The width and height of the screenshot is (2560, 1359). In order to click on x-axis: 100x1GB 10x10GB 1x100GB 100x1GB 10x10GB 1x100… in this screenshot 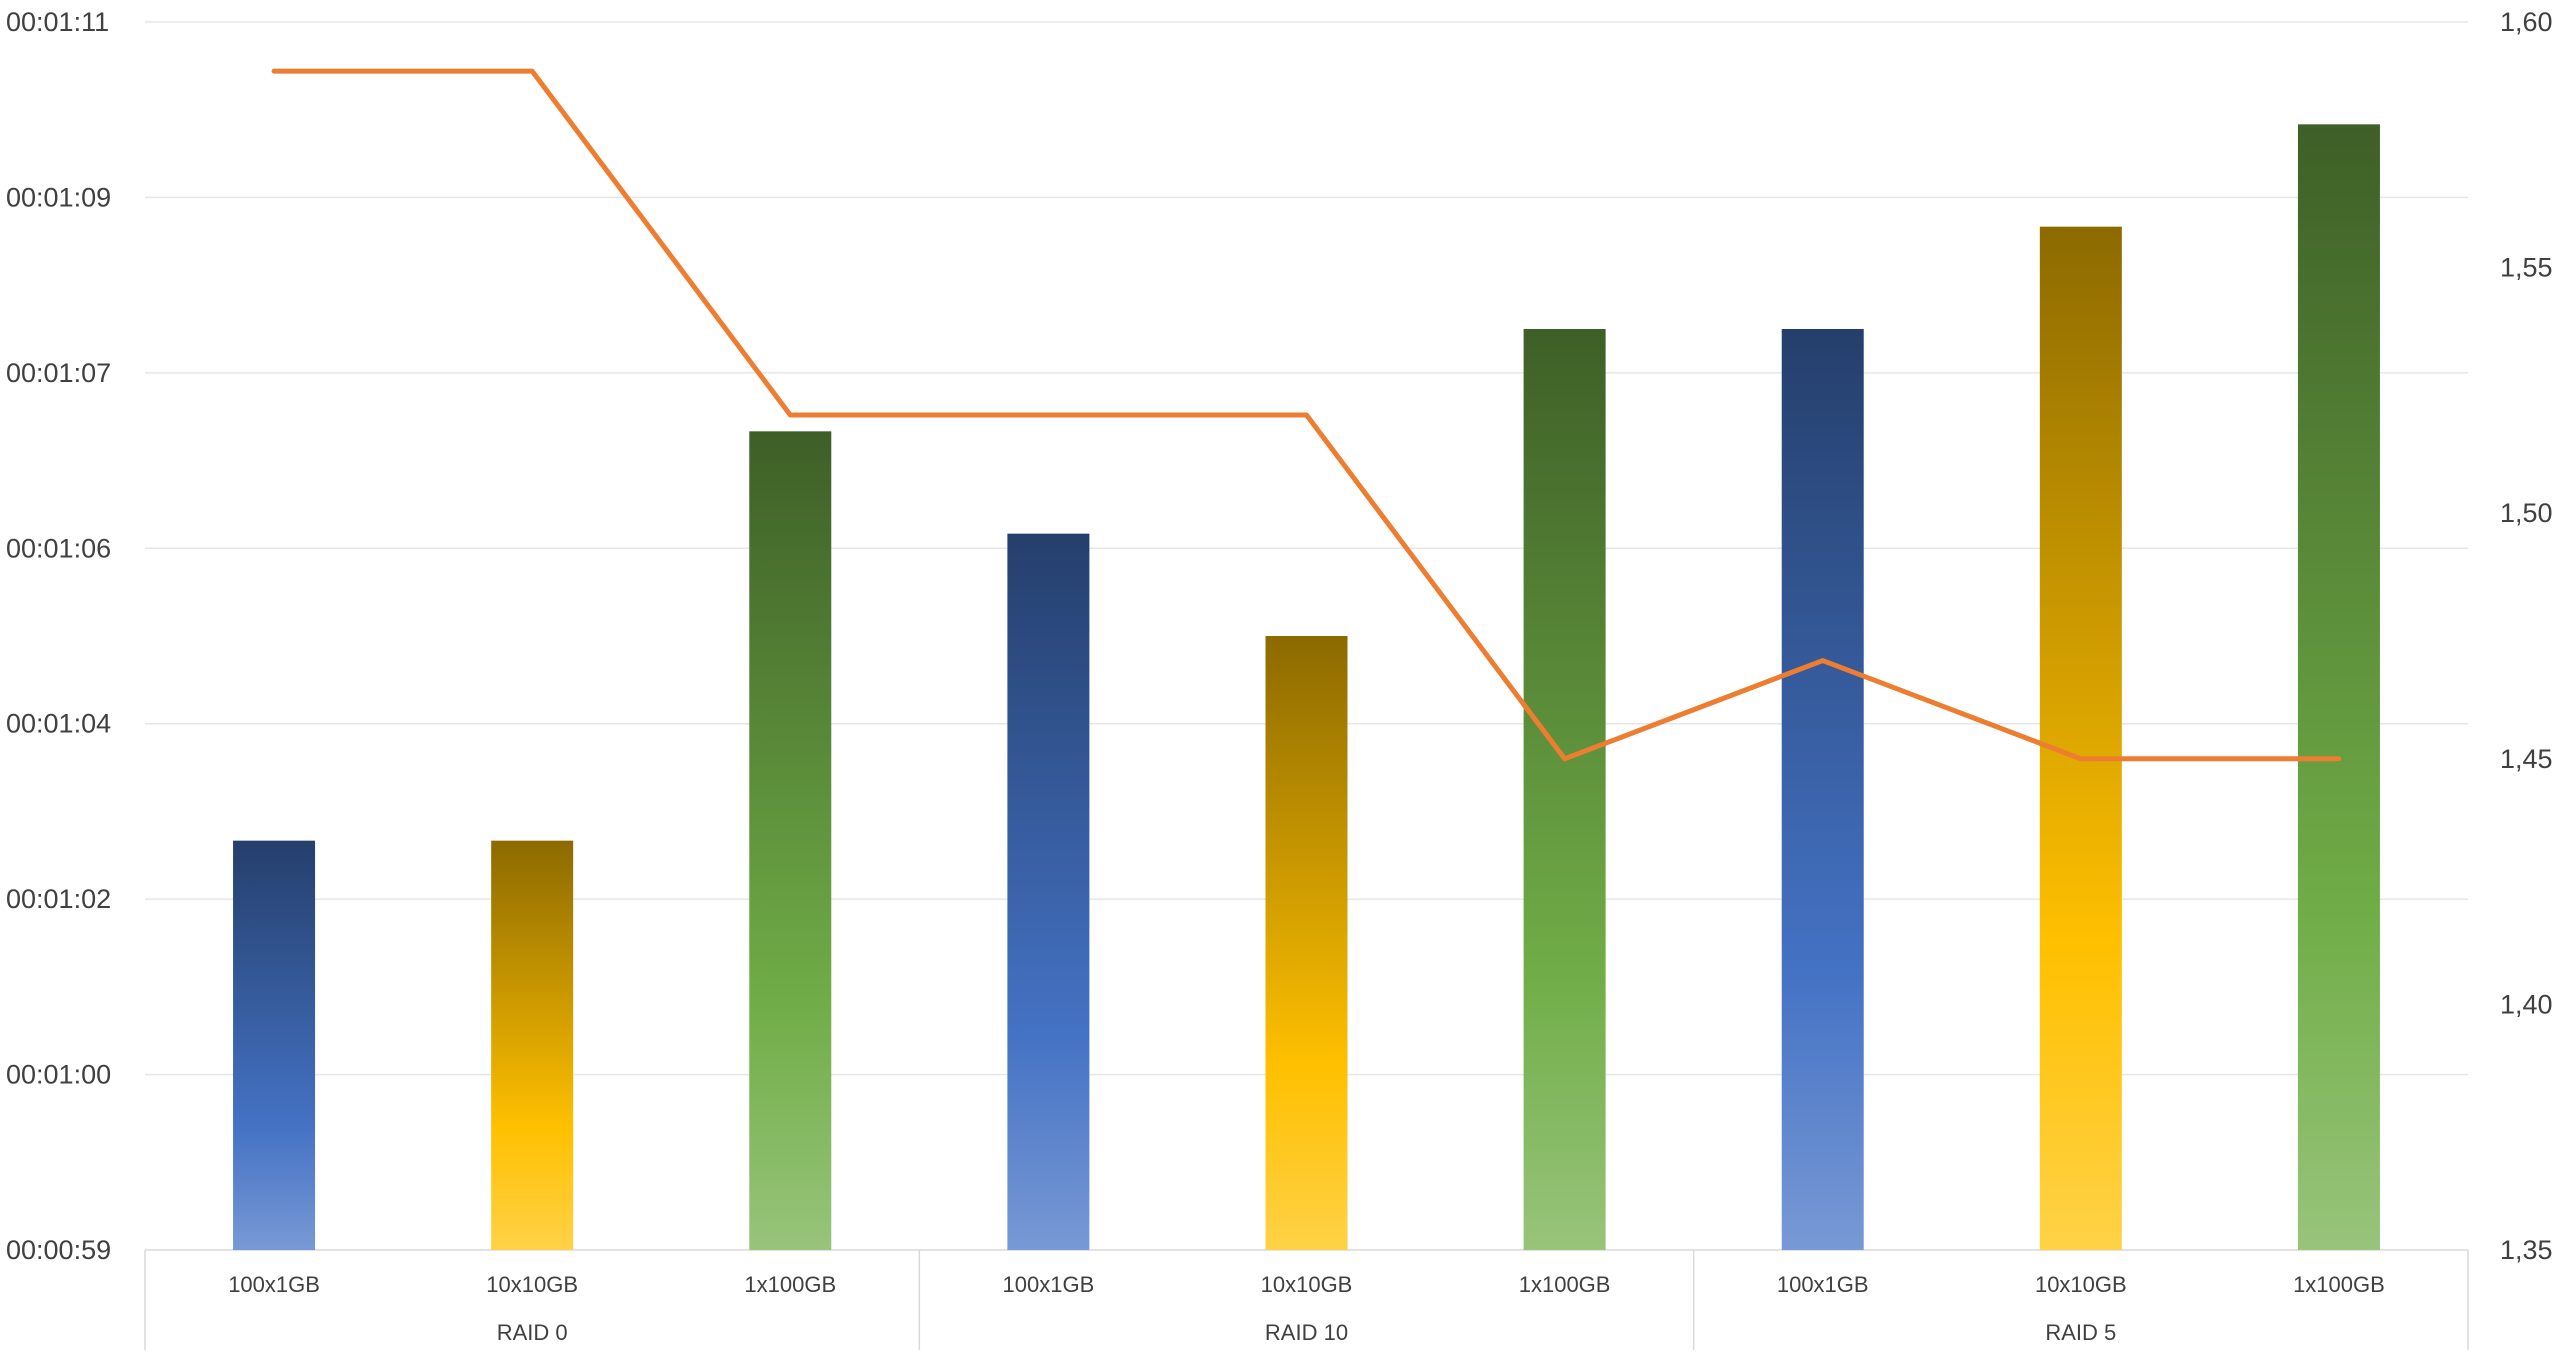, I will do `click(1306, 1300)`.